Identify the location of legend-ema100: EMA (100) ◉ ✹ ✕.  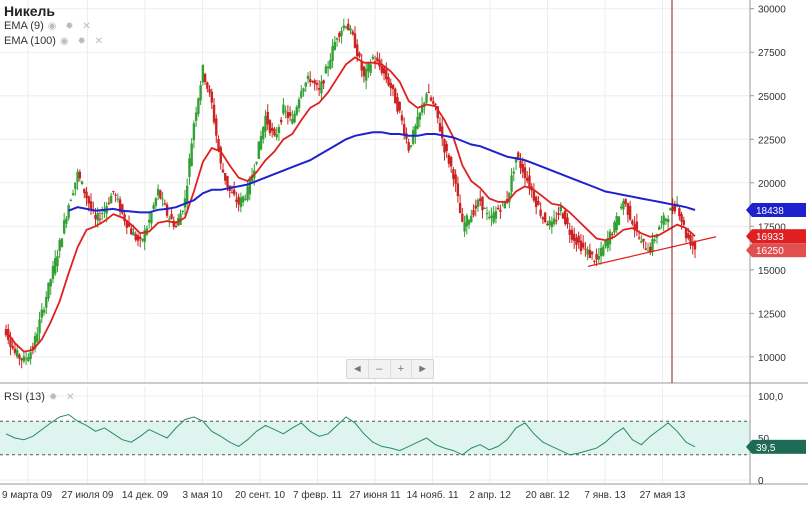
(55, 41).